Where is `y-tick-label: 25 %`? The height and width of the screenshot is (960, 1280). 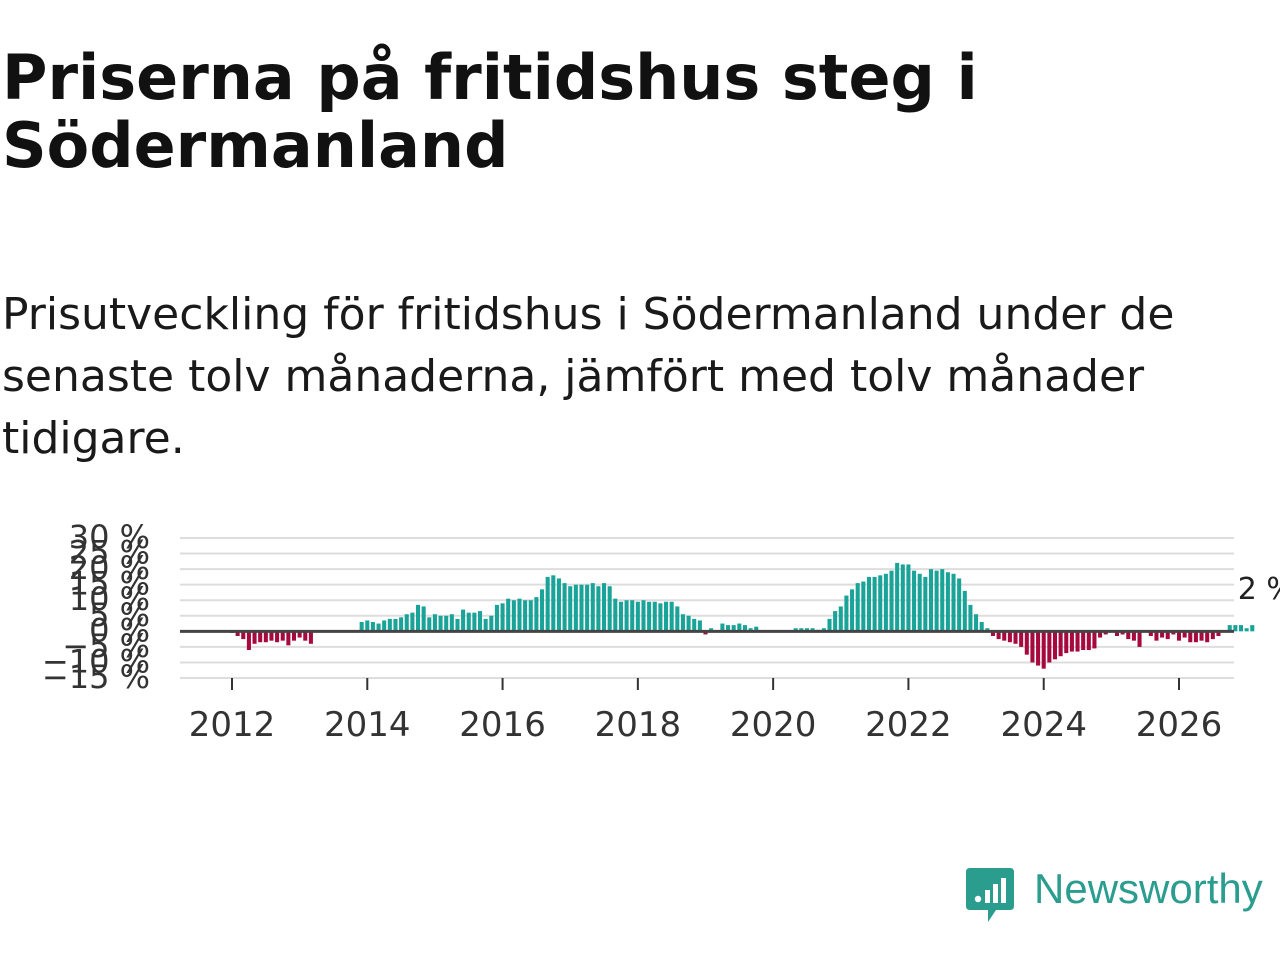 y-tick-label: 25 % is located at coordinates (109, 553).